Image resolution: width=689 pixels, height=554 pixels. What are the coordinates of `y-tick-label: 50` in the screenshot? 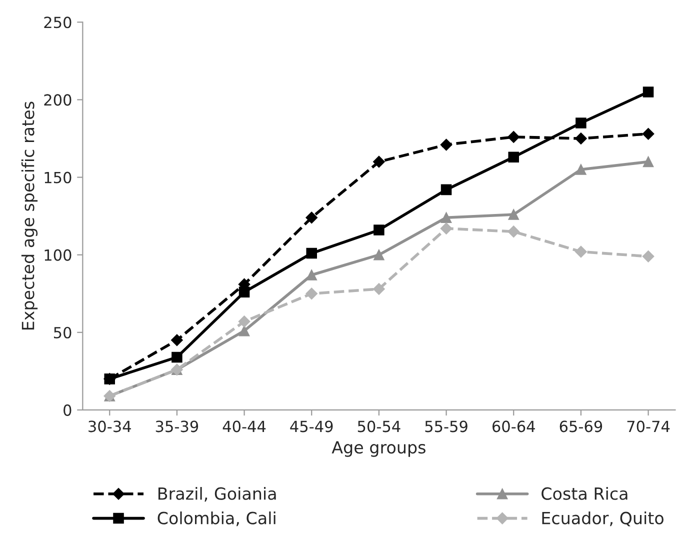 It's located at (63, 332).